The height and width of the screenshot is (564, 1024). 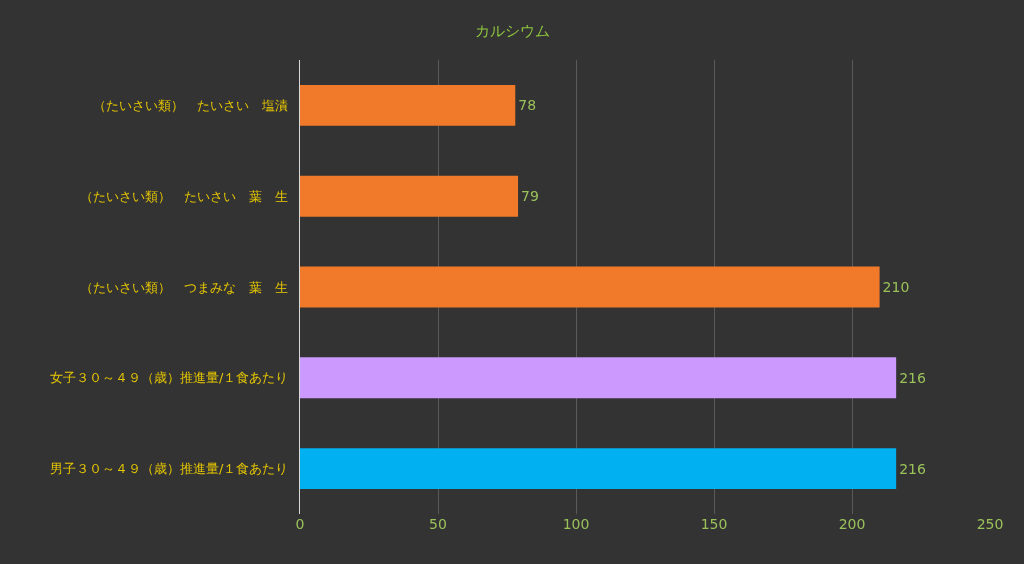 I want to click on data-label: 210, so click(x=896, y=287).